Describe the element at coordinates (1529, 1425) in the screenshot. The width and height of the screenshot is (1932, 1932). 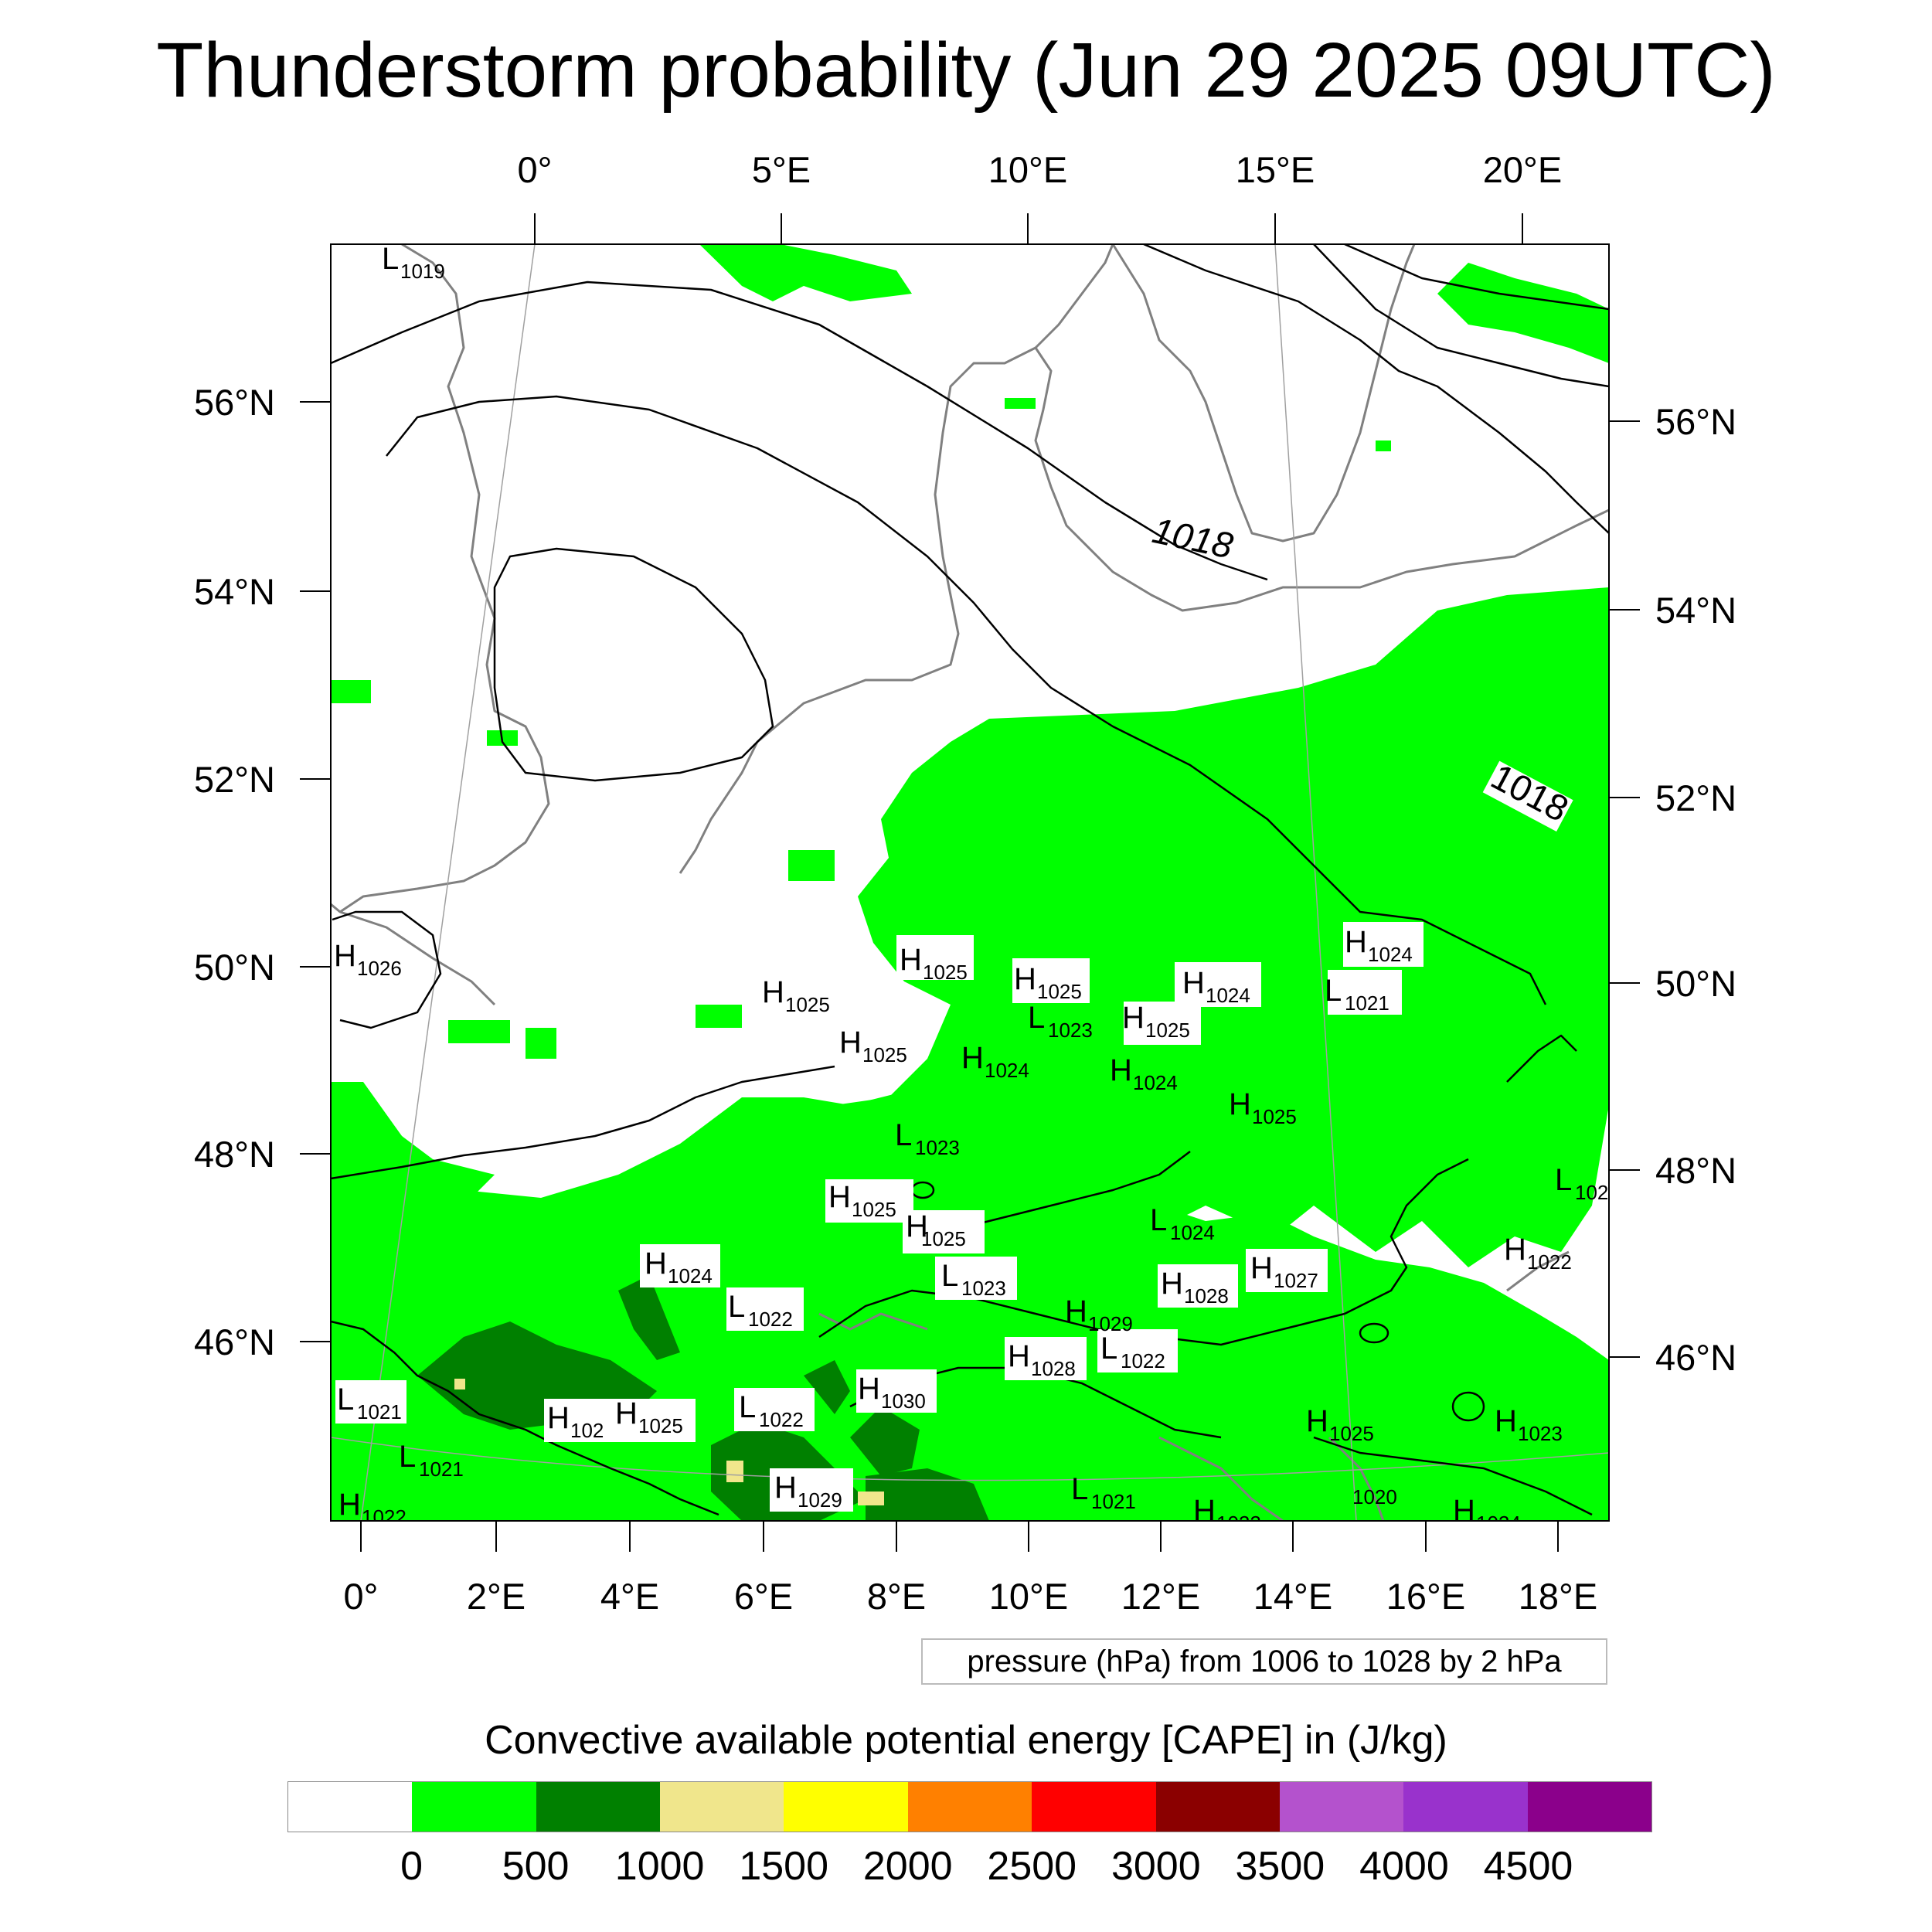
I see `center-h1023: H 1023` at that location.